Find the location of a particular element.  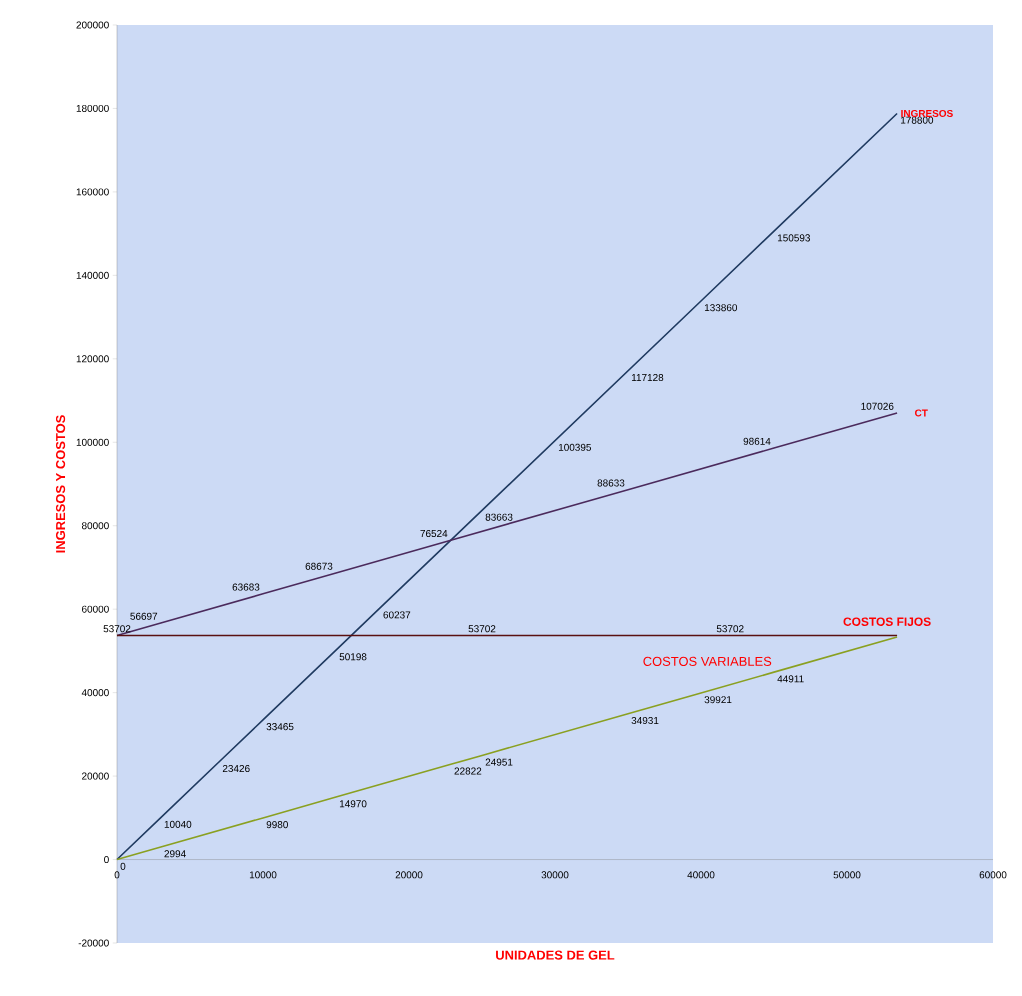

data-label: 10040 is located at coordinates (178, 824).